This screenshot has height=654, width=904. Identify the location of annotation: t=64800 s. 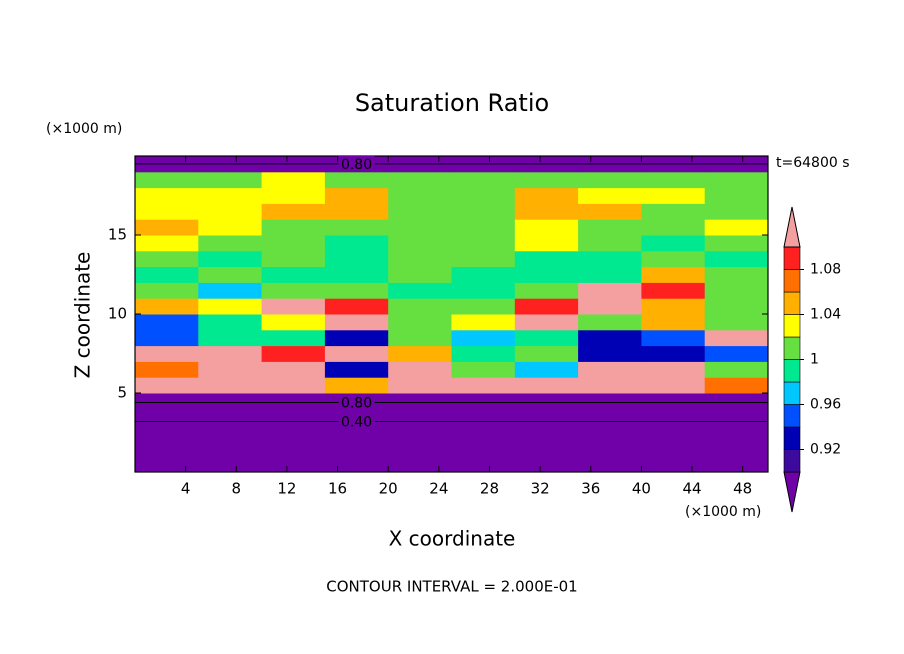
(813, 163).